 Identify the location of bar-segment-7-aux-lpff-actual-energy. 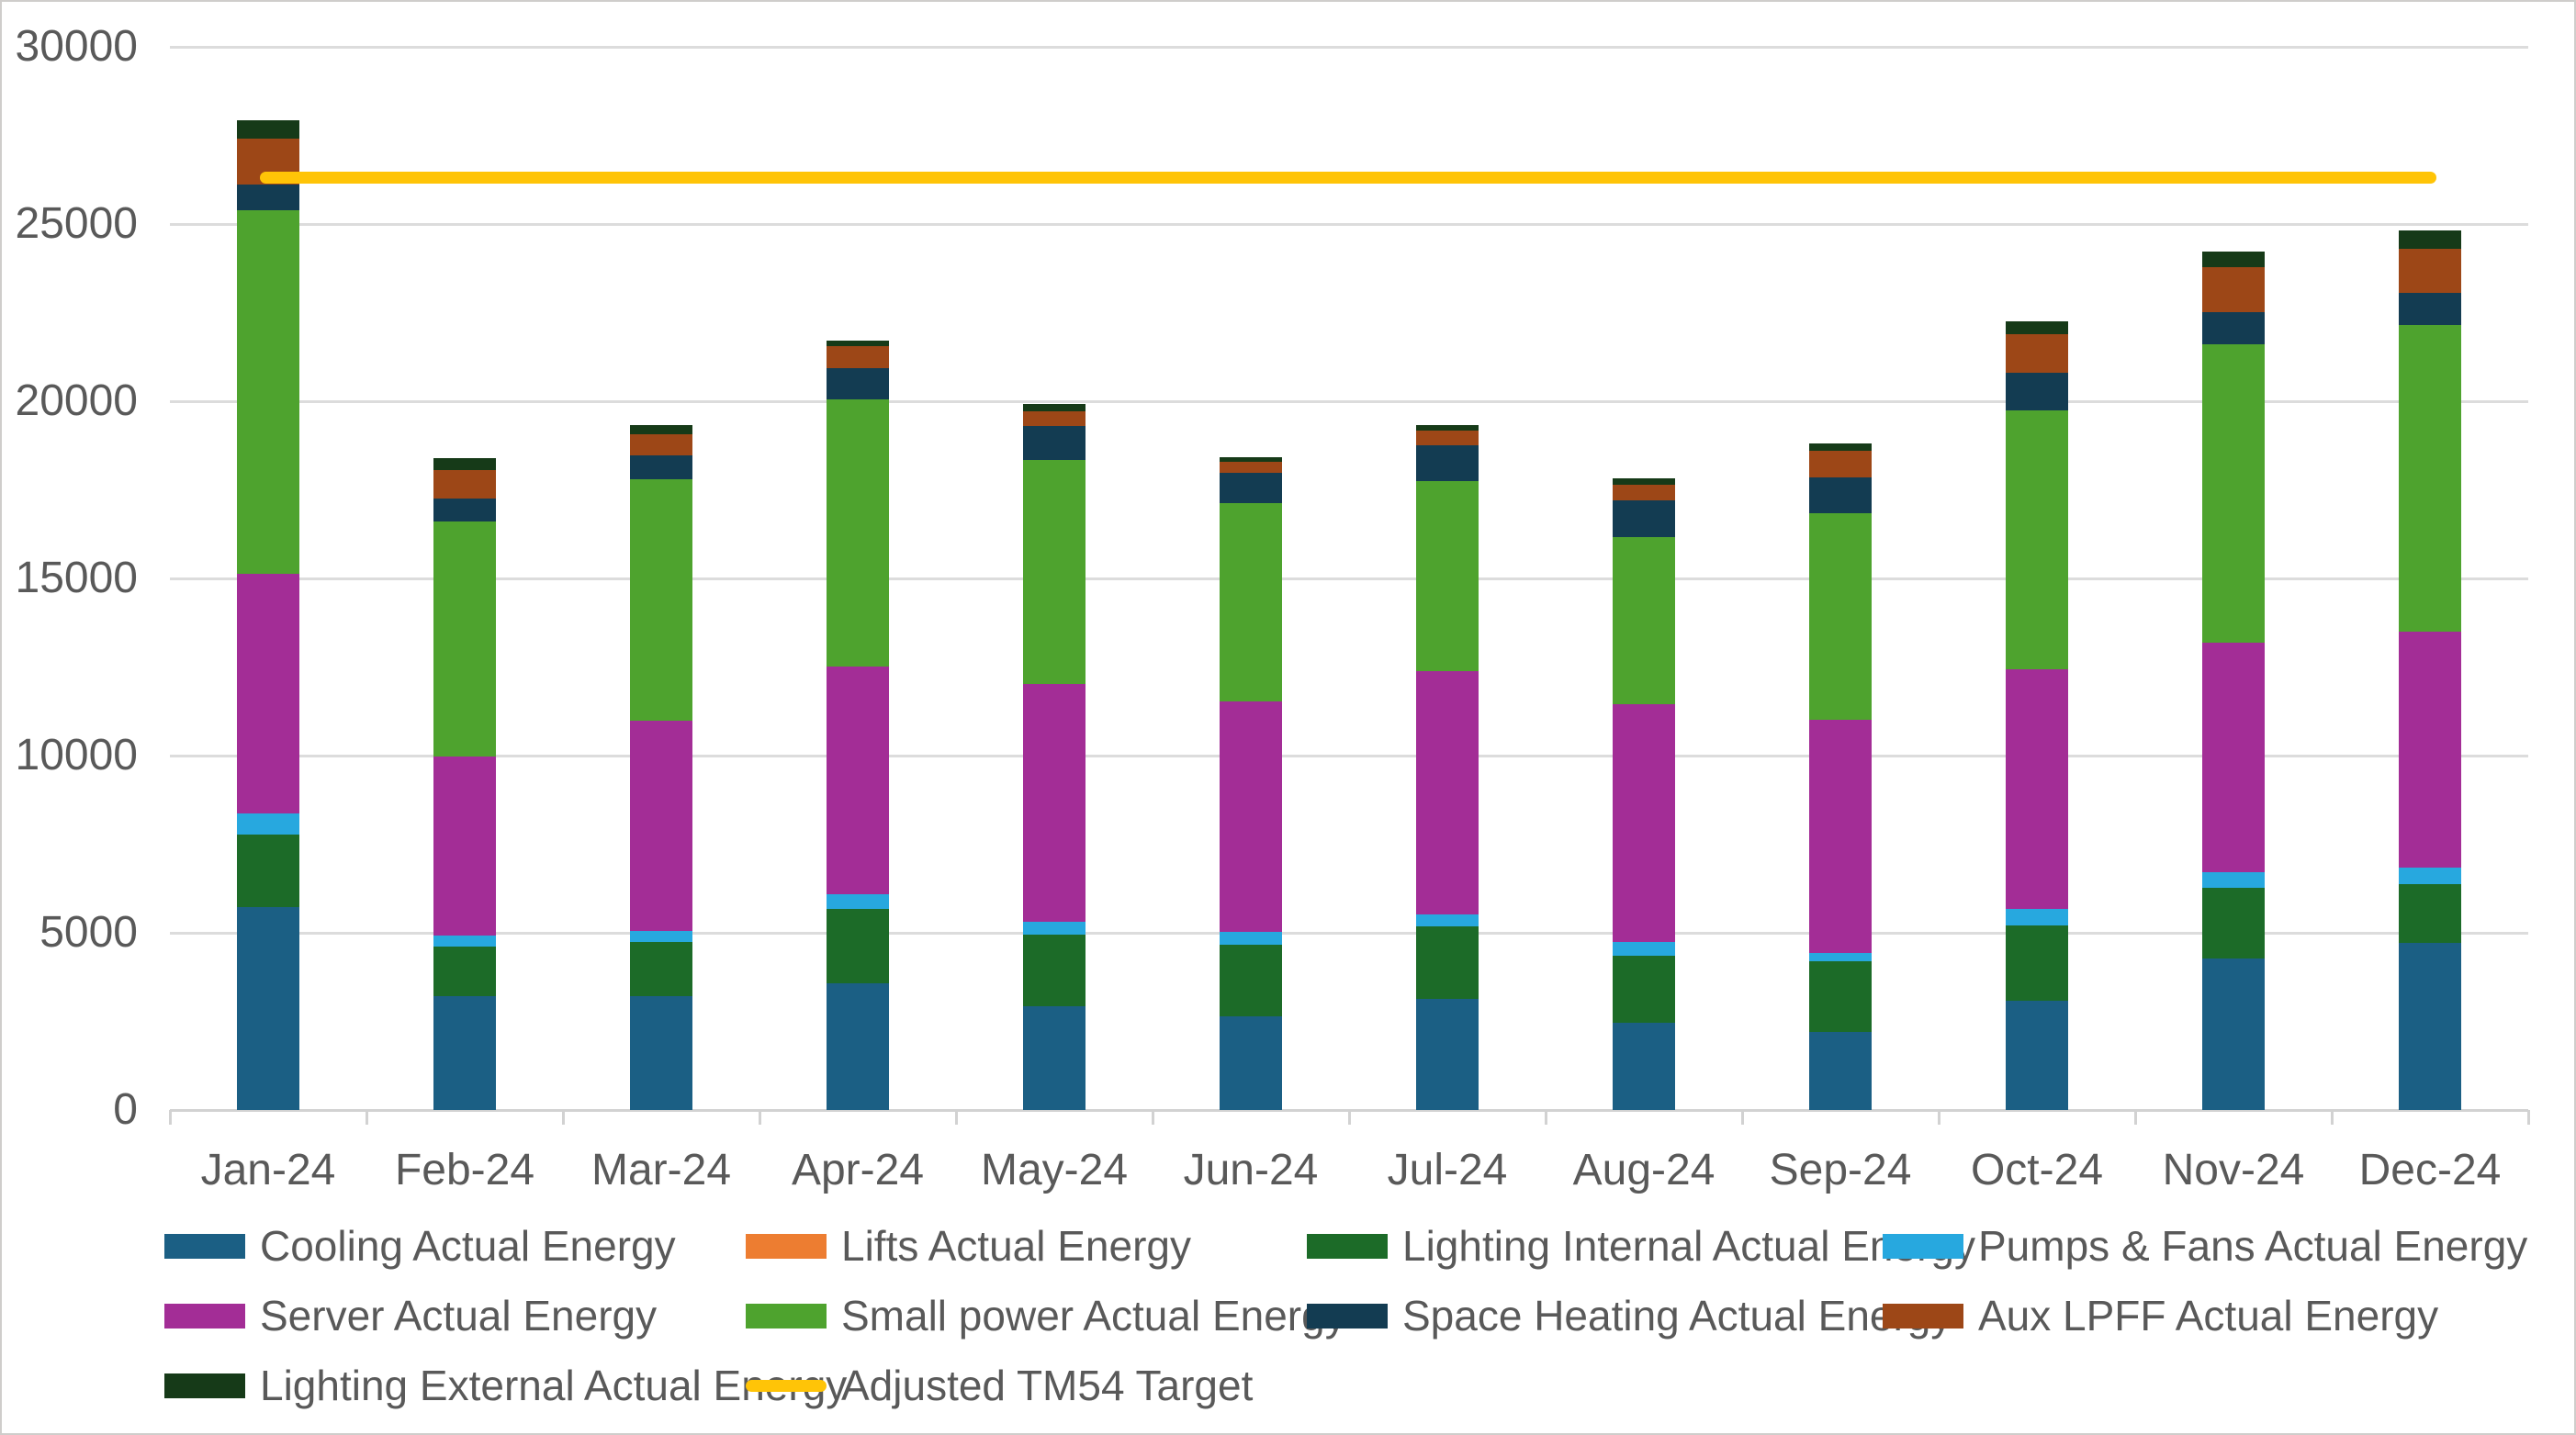
(1447, 437).